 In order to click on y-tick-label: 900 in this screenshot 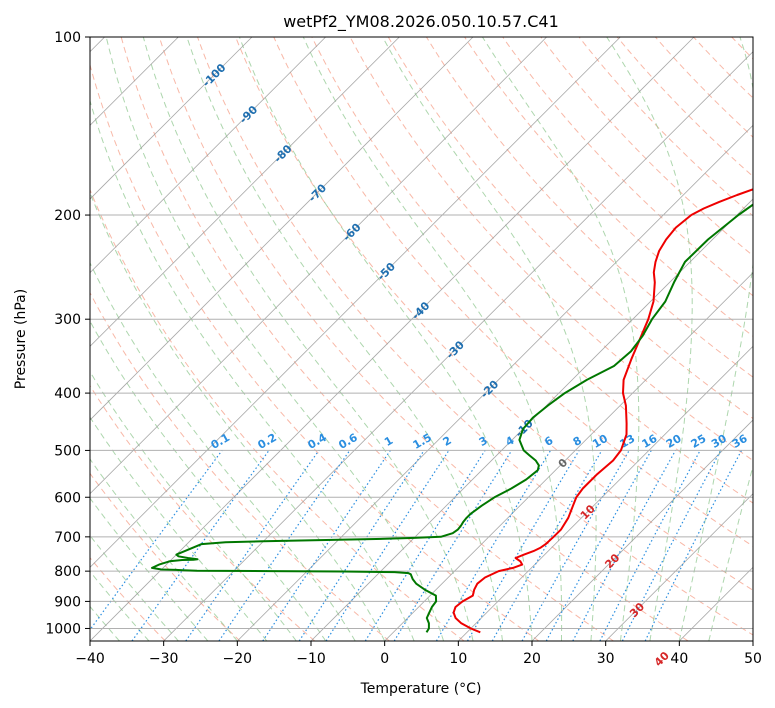, I will do `click(67, 602)`.